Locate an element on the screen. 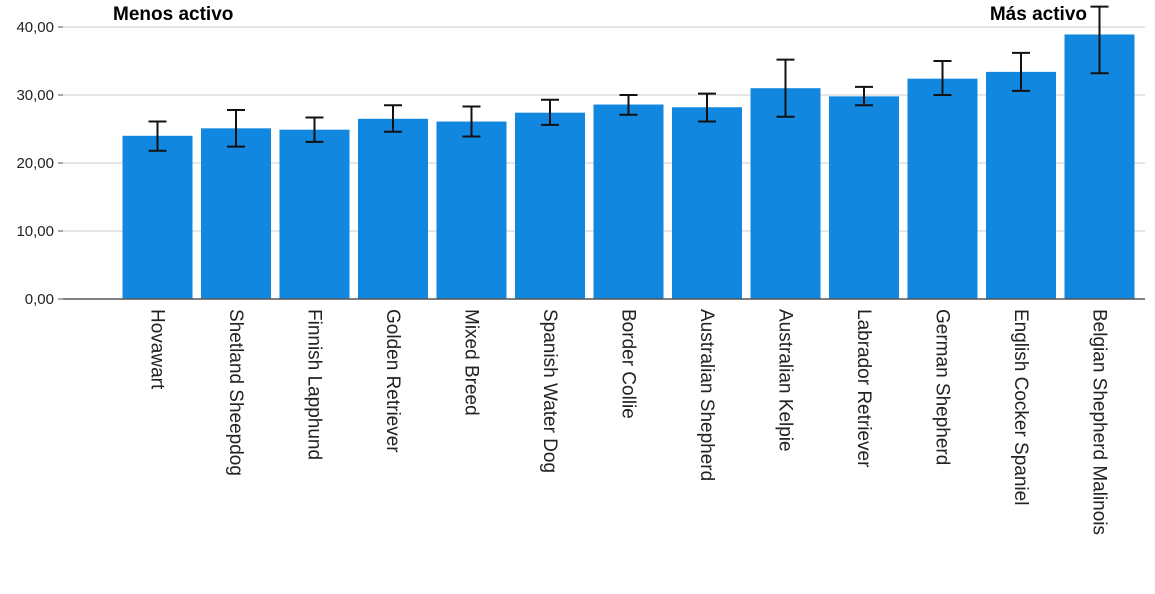 The image size is (1155, 594). x-tick-label: Belgian Shepherd Malinois is located at coordinates (1099, 422).